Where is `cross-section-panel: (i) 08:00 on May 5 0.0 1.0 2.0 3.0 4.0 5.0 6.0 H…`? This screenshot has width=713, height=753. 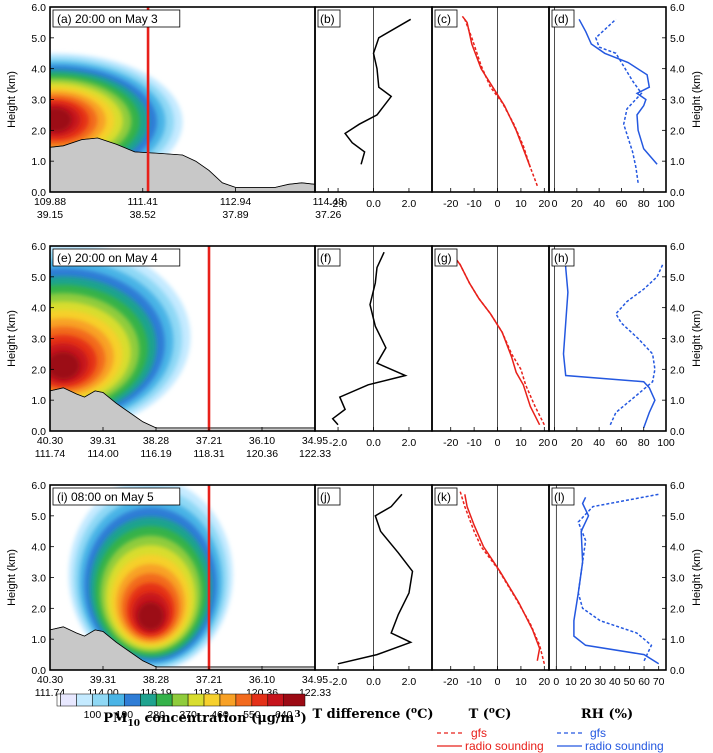 cross-section-panel: (i) 08:00 on May 5 0.0 1.0 2.0 3.0 4.0 5.0 6.0 H… is located at coordinates (168, 589).